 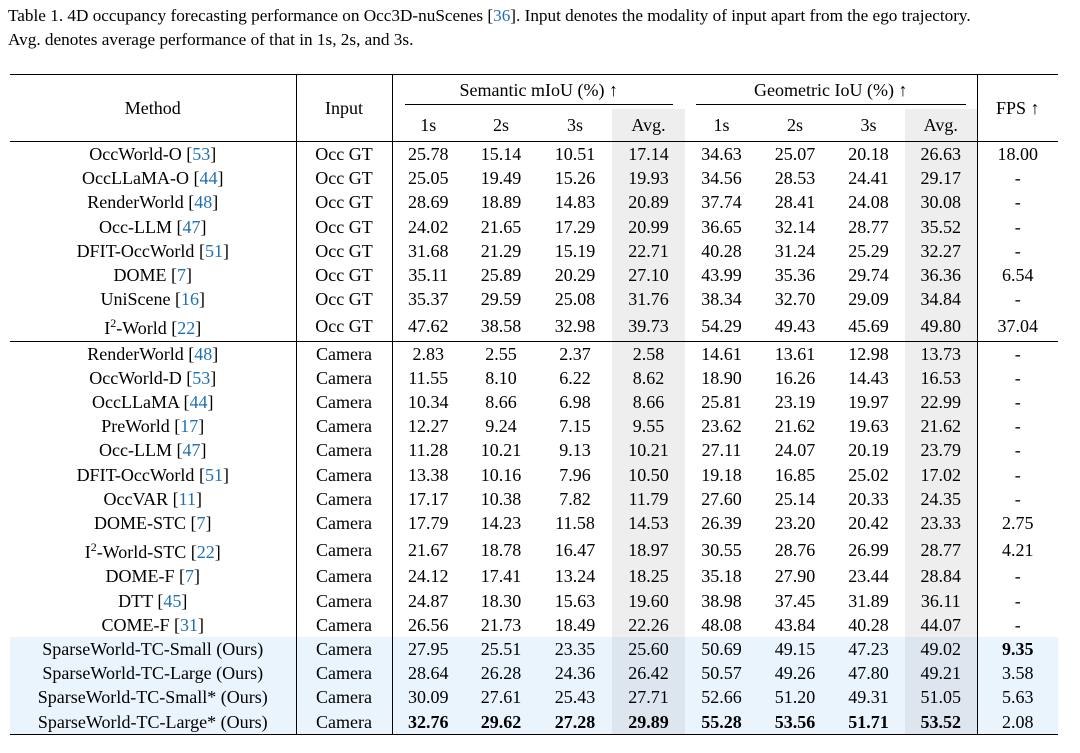 I want to click on value-cell: 25.05, so click(x=428, y=178).